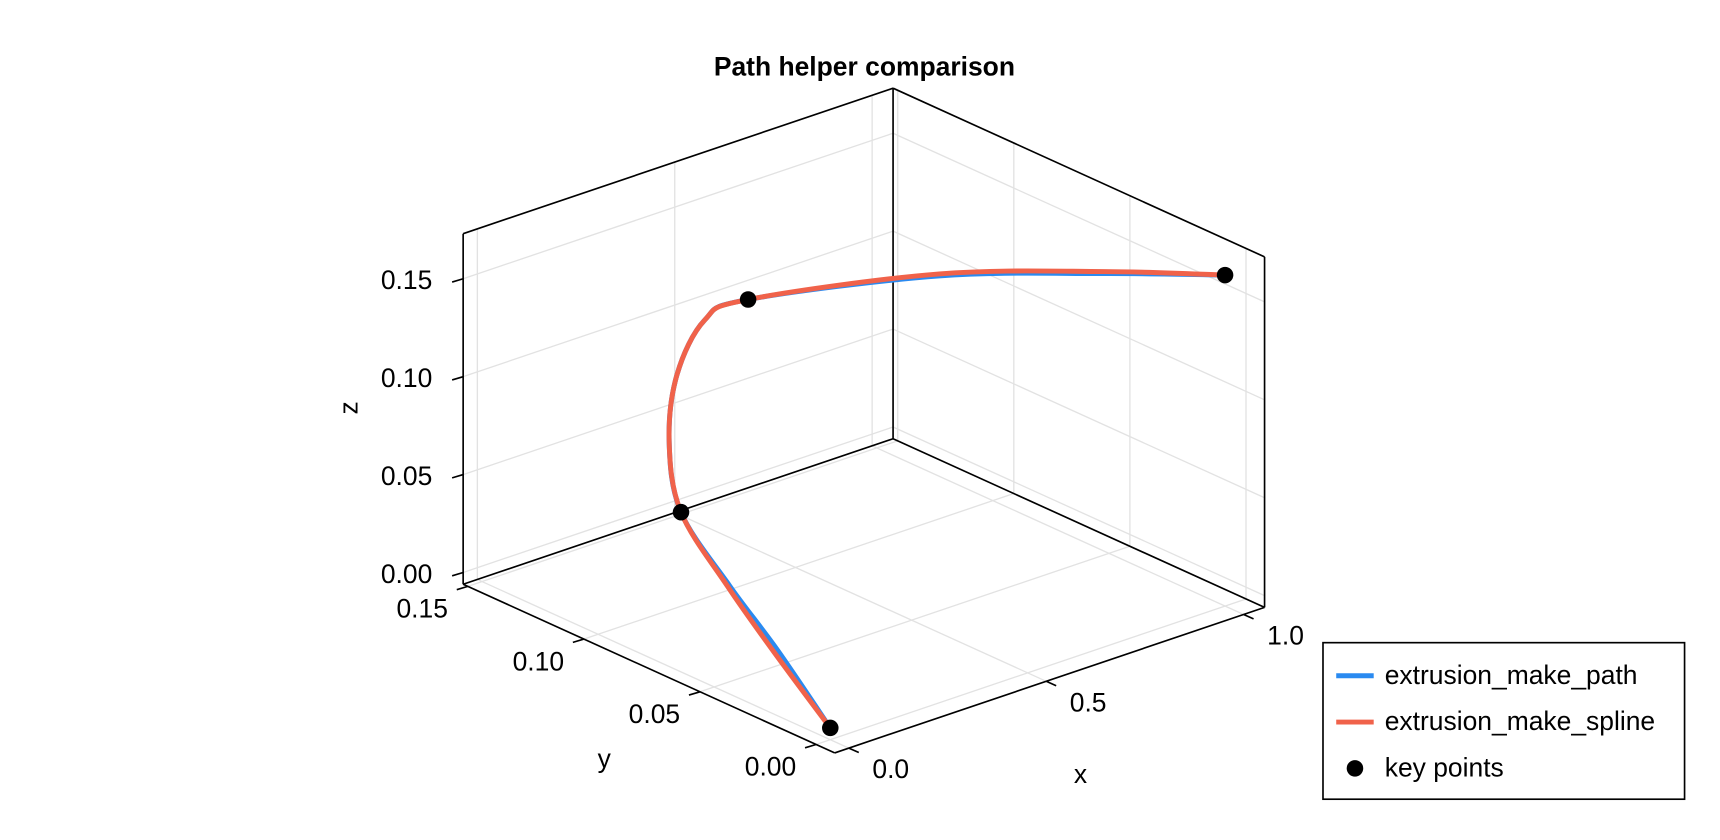 This screenshot has height=840, width=1720. What do you see at coordinates (421, 609) in the screenshot?
I see `y-tick-label: 0.15` at bounding box center [421, 609].